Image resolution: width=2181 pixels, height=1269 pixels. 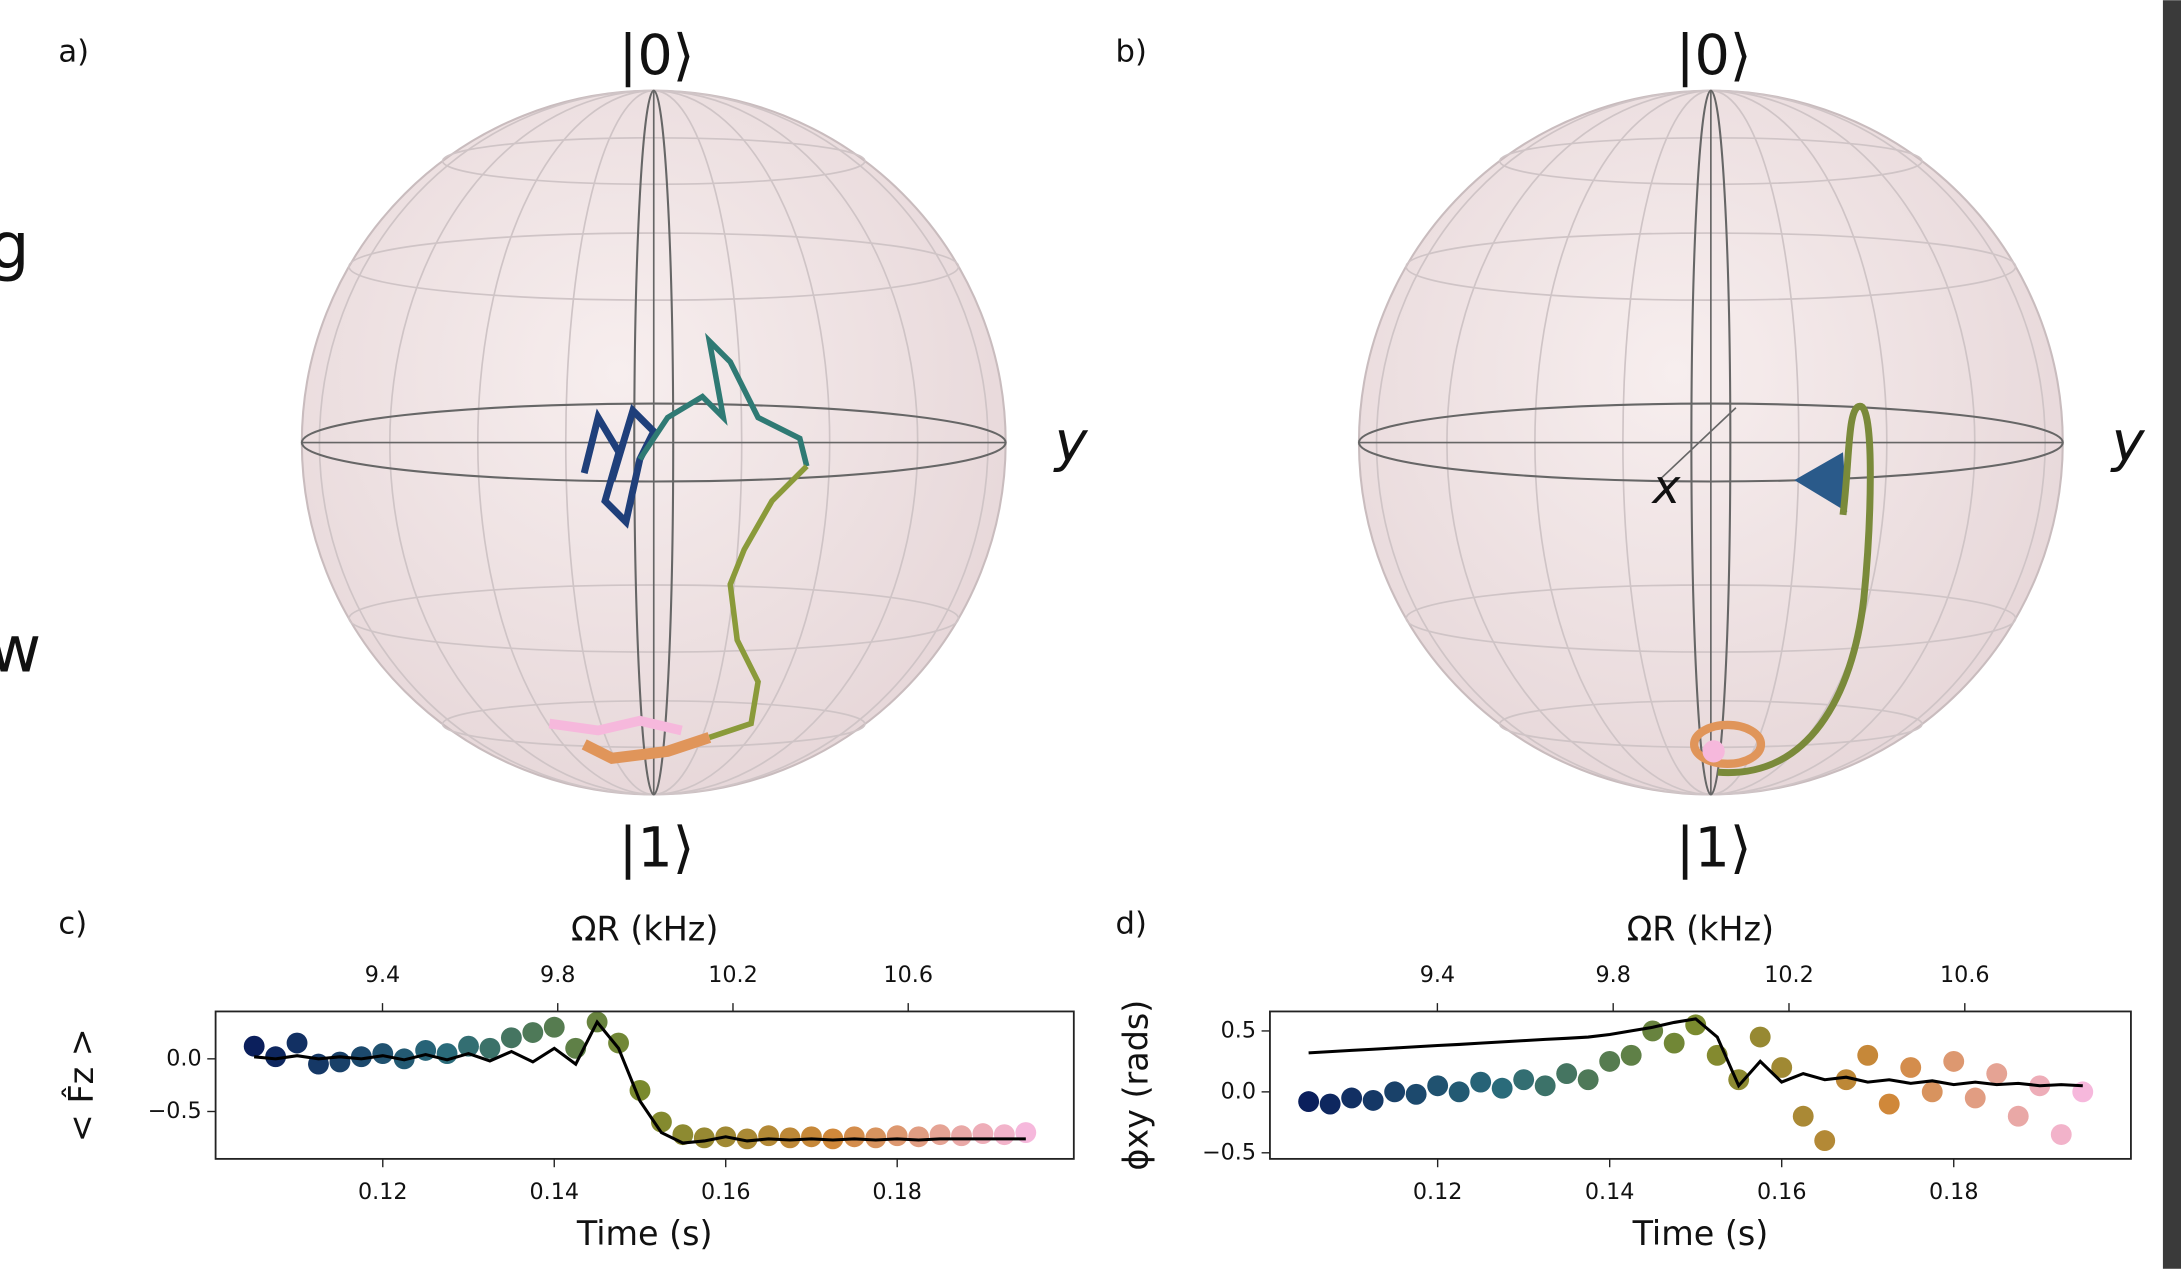 I want to click on y-axis-label: ϕxy (rads), so click(x=1135, y=1085).